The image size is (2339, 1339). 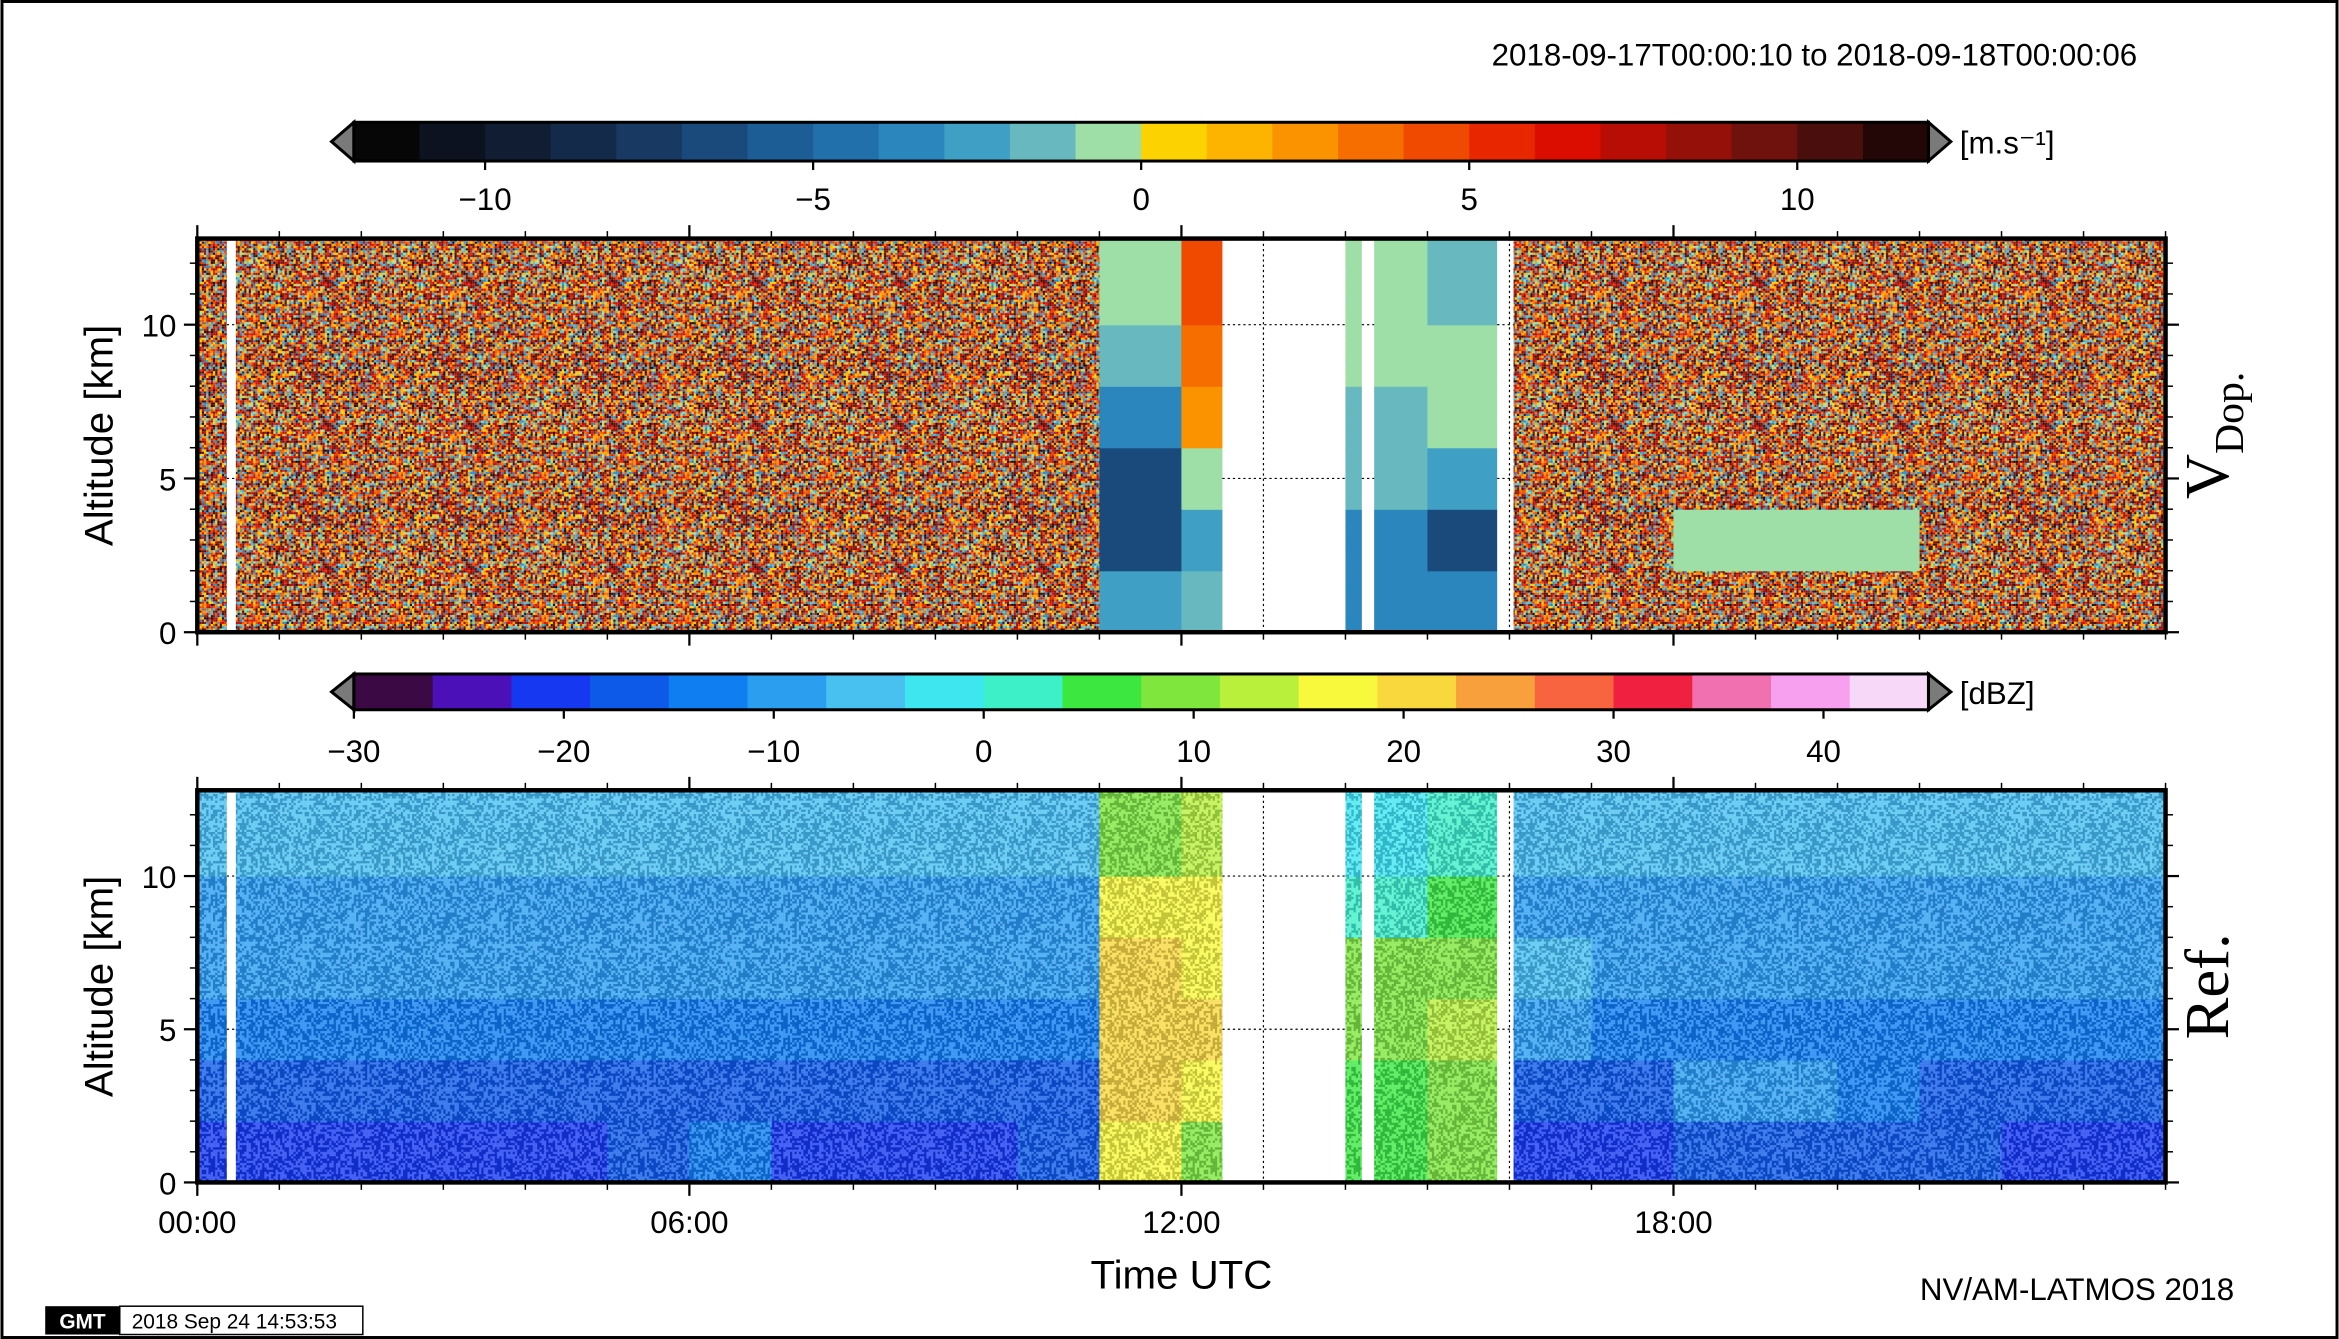 What do you see at coordinates (1403, 751) in the screenshot?
I see `colorbar-tick-label: 20` at bounding box center [1403, 751].